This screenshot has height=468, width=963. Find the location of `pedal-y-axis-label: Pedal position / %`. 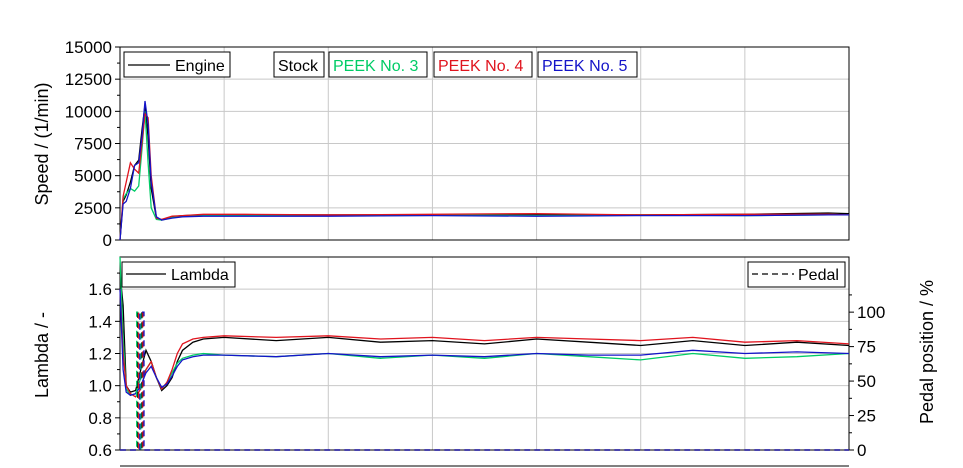

pedal-y-axis-label: Pedal position / % is located at coordinates (927, 352).